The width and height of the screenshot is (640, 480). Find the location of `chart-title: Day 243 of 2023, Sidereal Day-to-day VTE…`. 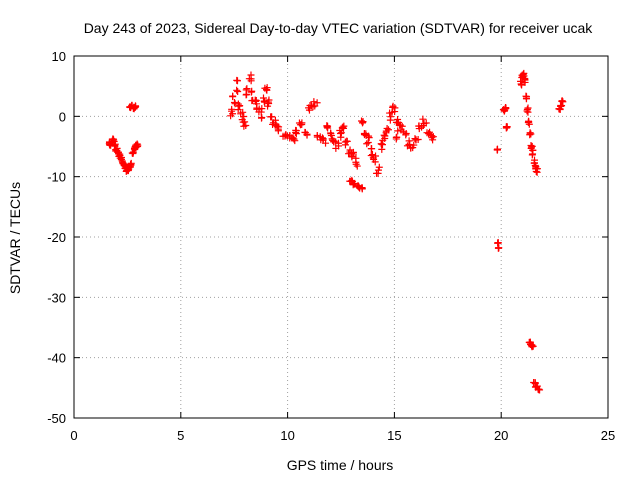

chart-title: Day 243 of 2023, Sidereal Day-to-day VTE… is located at coordinates (339, 28).